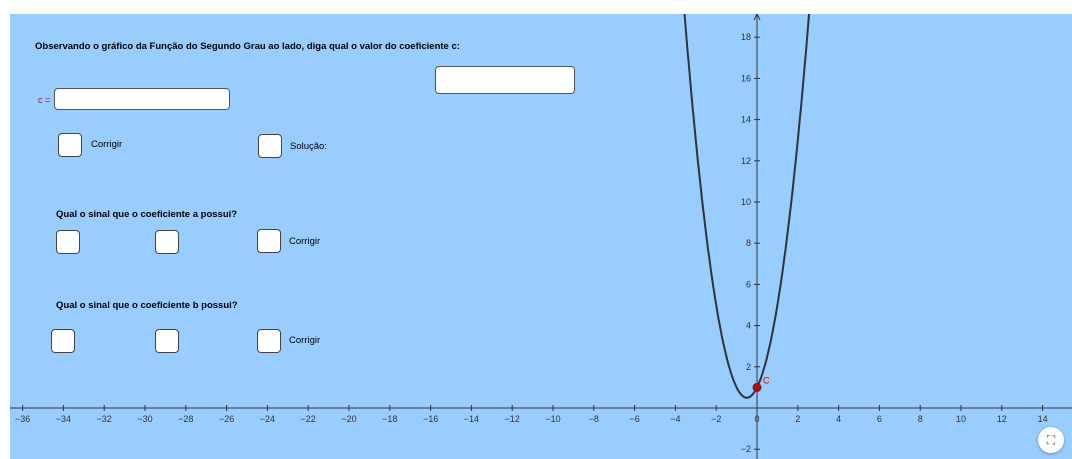 The width and height of the screenshot is (1072, 459). What do you see at coordinates (63, 419) in the screenshot?
I see `x-tick-label: −34` at bounding box center [63, 419].